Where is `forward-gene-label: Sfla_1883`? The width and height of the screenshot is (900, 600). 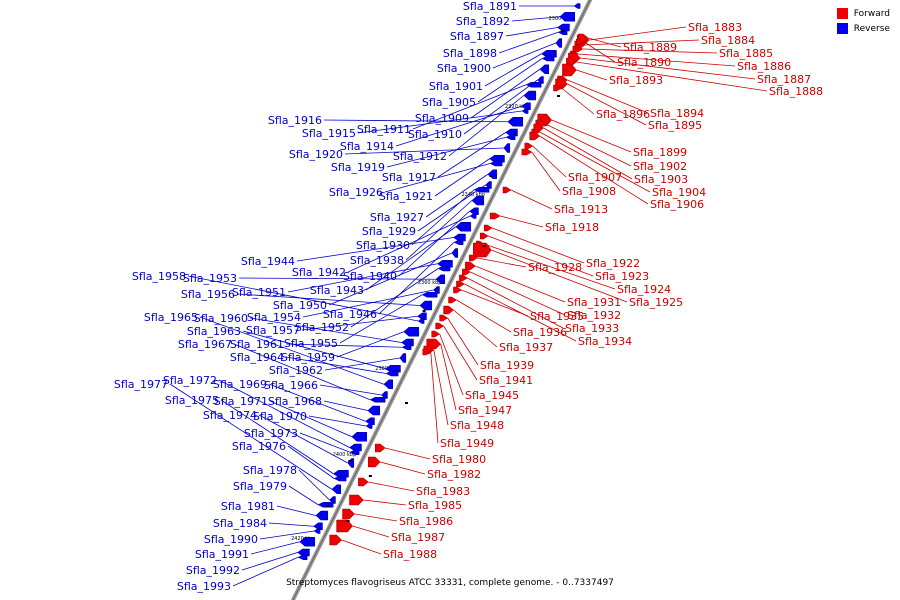
forward-gene-label: Sfla_1883 is located at coordinates (715, 27).